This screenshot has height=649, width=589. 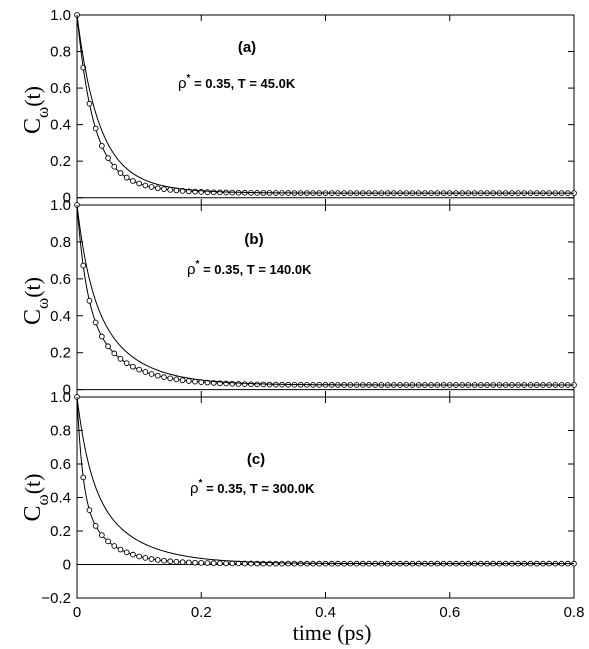 I want to click on annotation-text: = 0.35, T = 45.0K, so click(x=242, y=83).